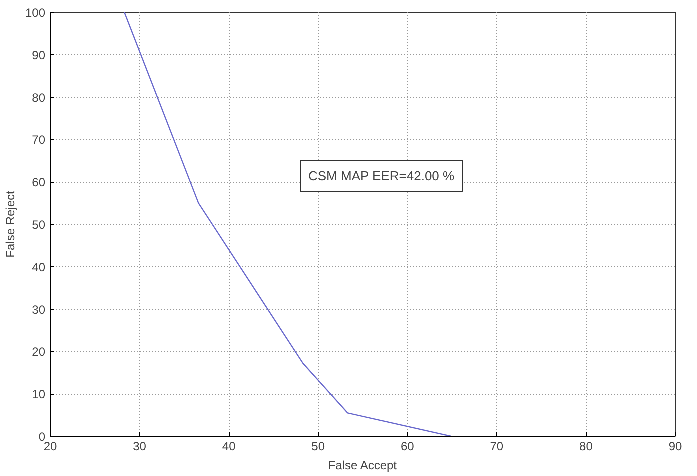 The width and height of the screenshot is (697, 476). I want to click on x-axis-title: False Accept, so click(363, 465).